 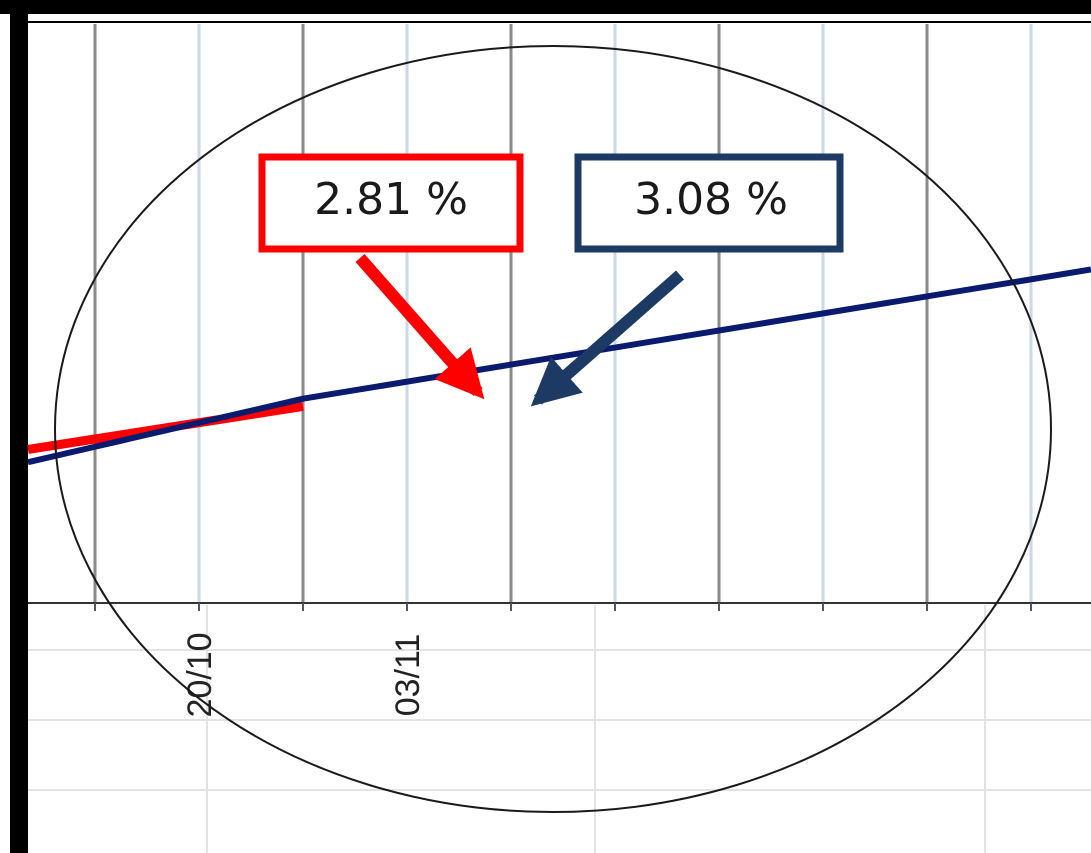 I want to click on x-tick-label-1: 03/11, so click(x=408, y=675).